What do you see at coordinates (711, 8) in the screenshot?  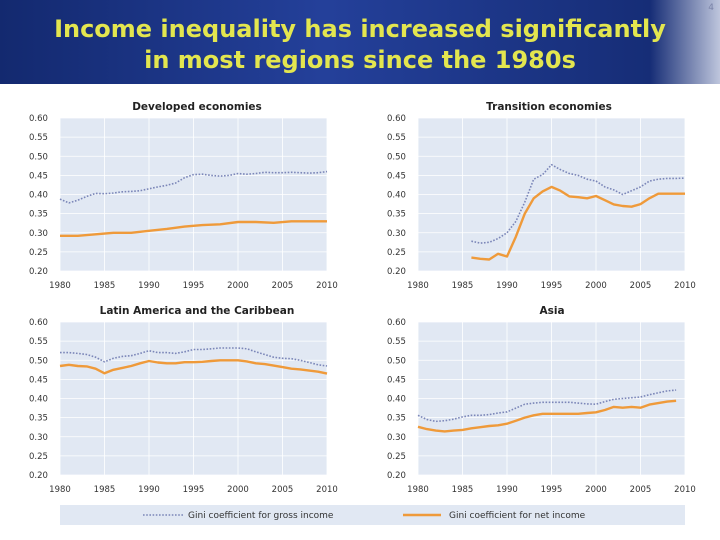 I see `page-number: 4` at bounding box center [711, 8].